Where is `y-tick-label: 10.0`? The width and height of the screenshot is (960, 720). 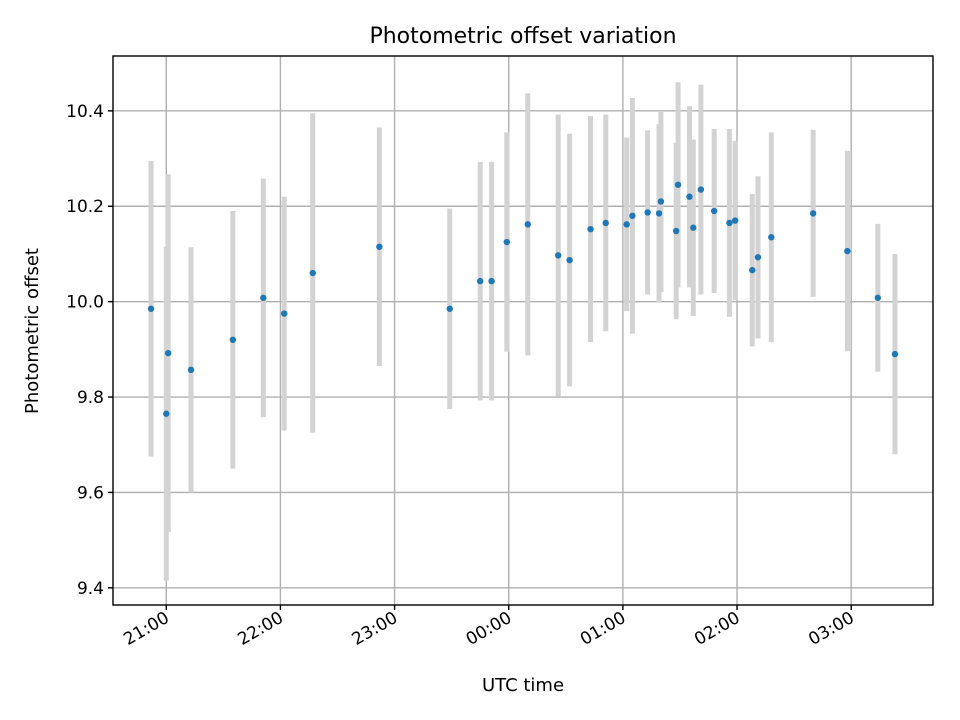
y-tick-label: 10.0 is located at coordinates (85, 303).